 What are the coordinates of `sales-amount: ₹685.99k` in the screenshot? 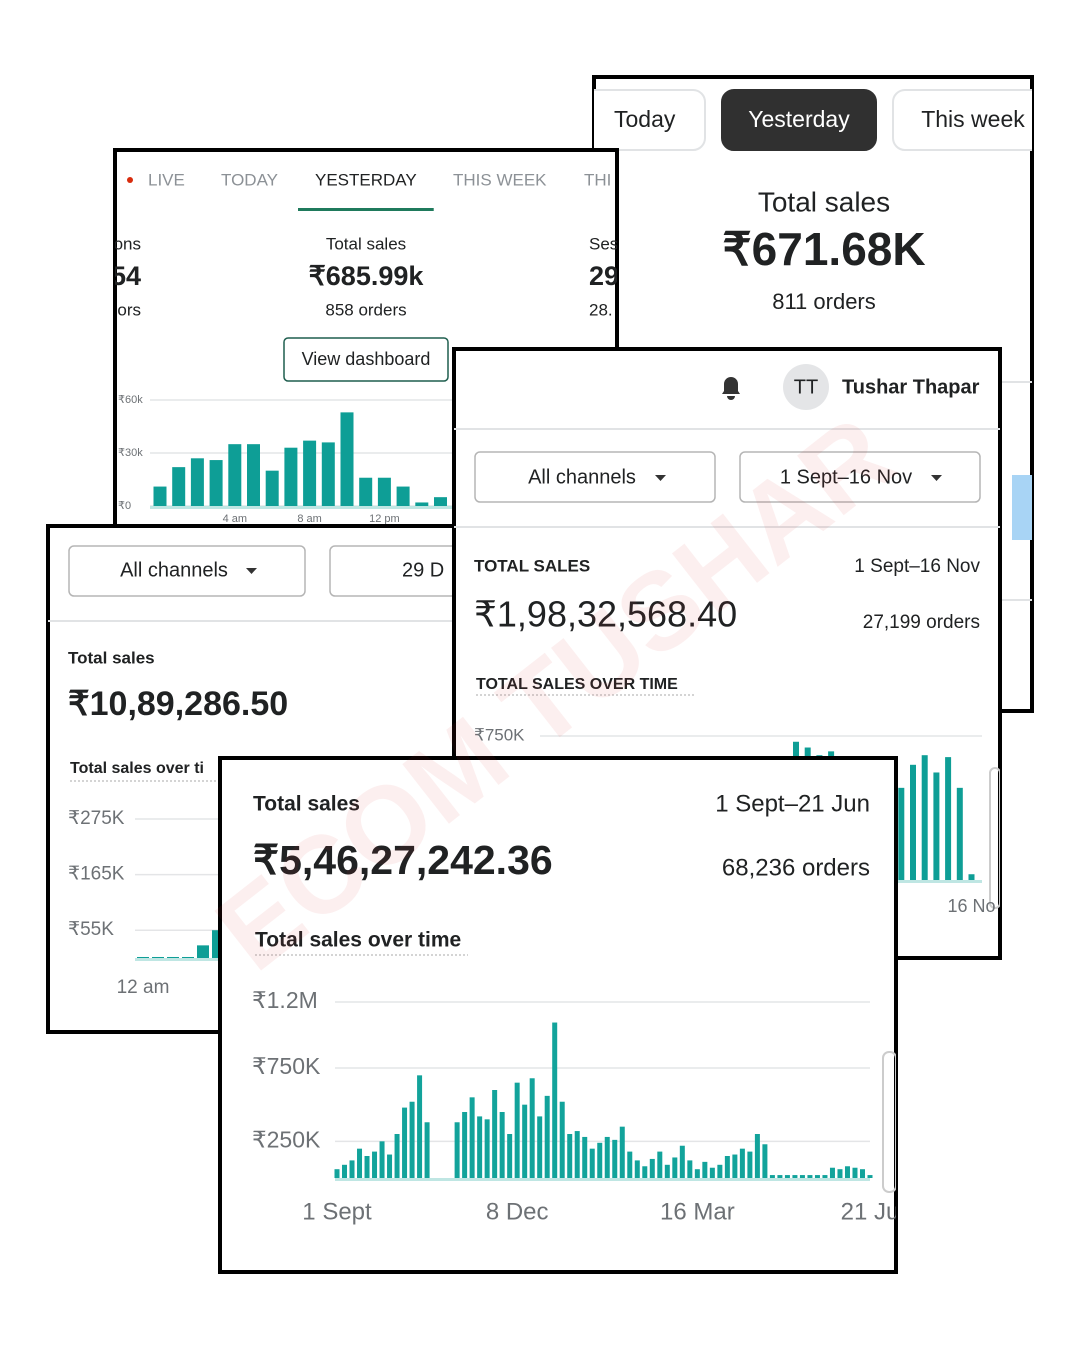 It's located at (367, 276).